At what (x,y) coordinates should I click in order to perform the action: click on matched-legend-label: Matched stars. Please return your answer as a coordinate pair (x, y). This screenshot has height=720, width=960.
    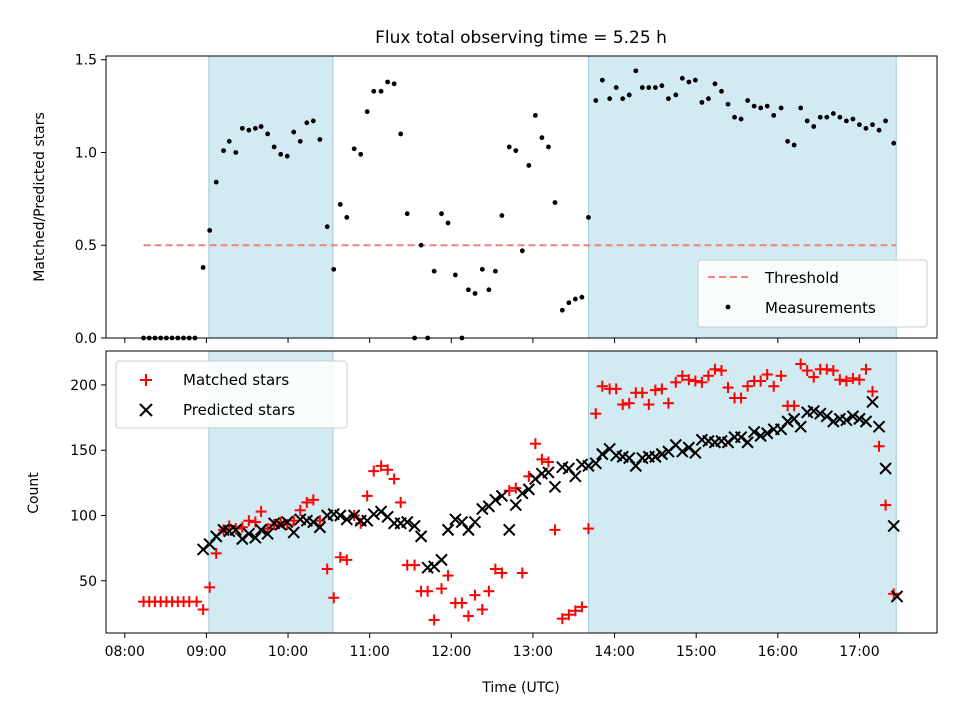
    Looking at the image, I should click on (236, 380).